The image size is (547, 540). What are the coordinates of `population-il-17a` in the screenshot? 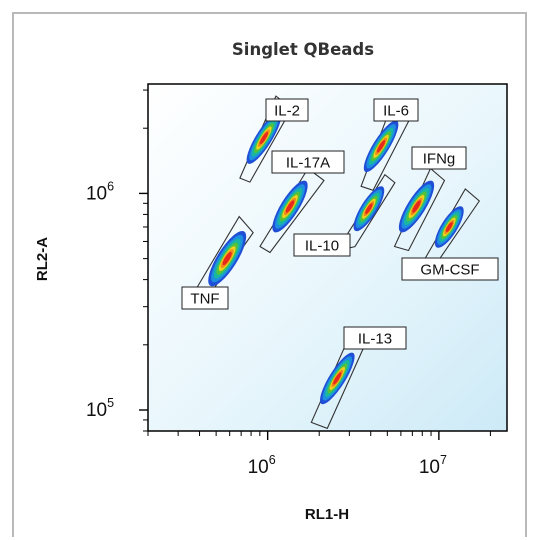 It's located at (290, 206).